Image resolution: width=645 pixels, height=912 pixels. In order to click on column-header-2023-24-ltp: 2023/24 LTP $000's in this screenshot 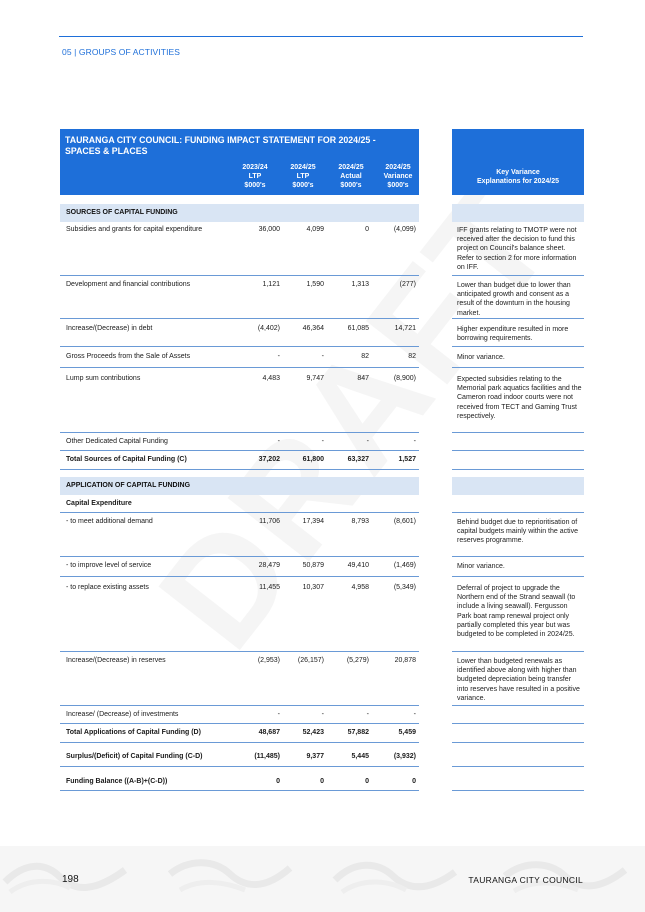, I will do `click(255, 176)`.